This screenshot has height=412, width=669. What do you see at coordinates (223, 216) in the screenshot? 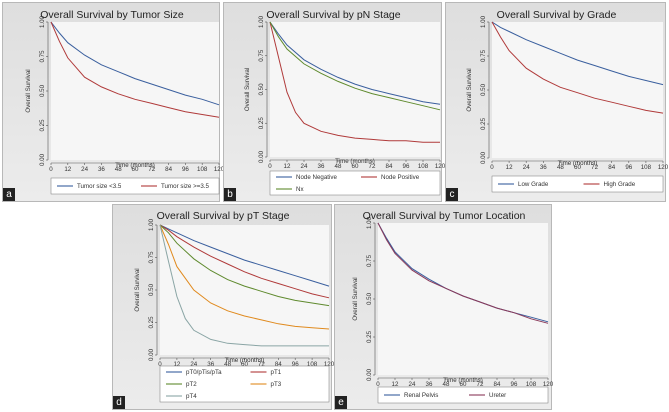
I see `chart-title: Overall Survival by pT Stage` at bounding box center [223, 216].